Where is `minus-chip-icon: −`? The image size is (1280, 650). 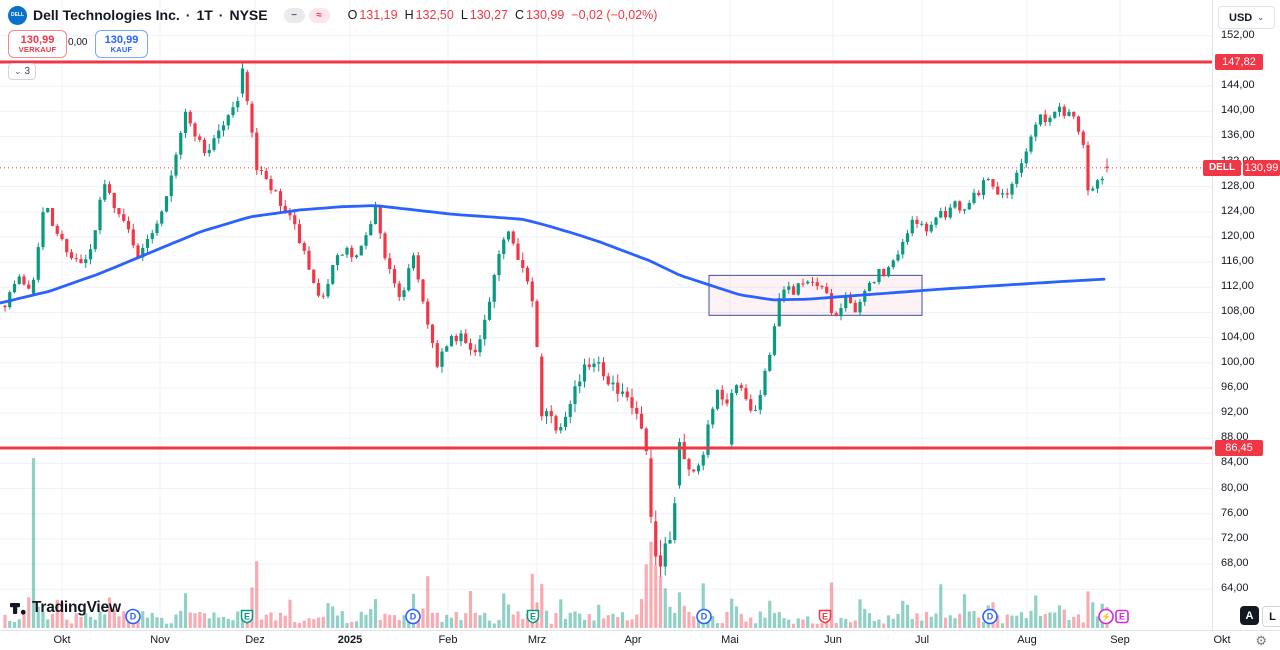
minus-chip-icon: − is located at coordinates (294, 15).